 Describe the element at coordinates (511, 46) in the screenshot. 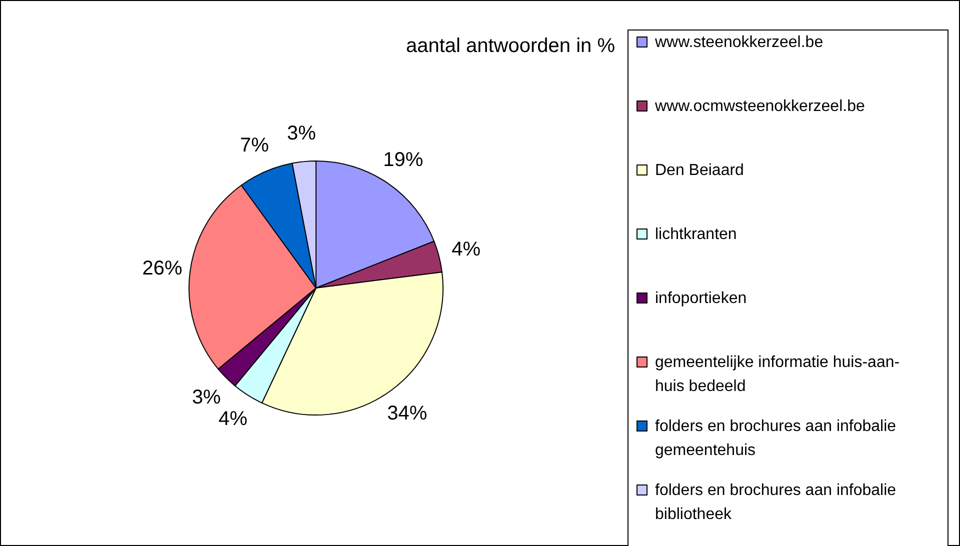

I see `chart-title: aantal antwoorden in %` at that location.